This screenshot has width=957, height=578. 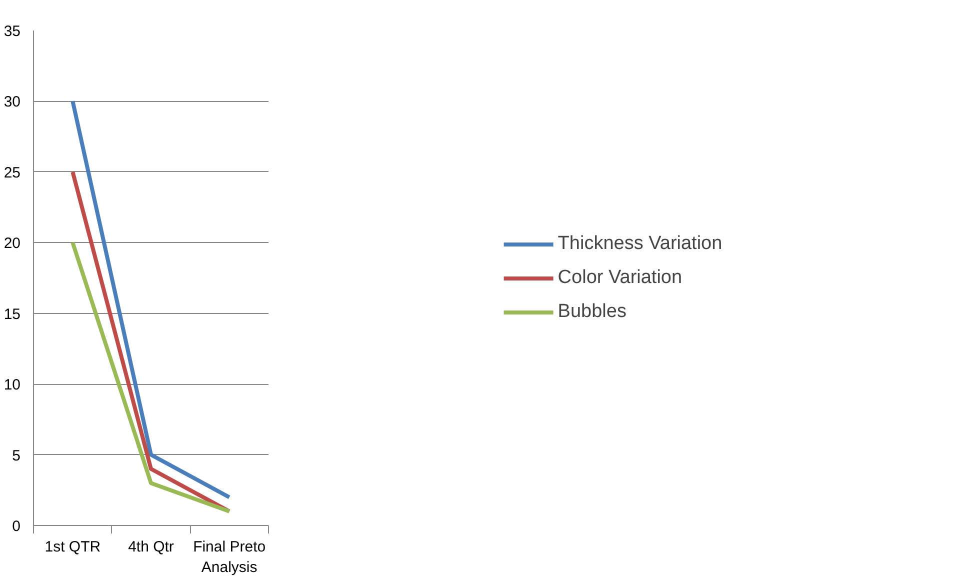 I want to click on x-tick-label: Final Preto Analysis, so click(x=229, y=557).